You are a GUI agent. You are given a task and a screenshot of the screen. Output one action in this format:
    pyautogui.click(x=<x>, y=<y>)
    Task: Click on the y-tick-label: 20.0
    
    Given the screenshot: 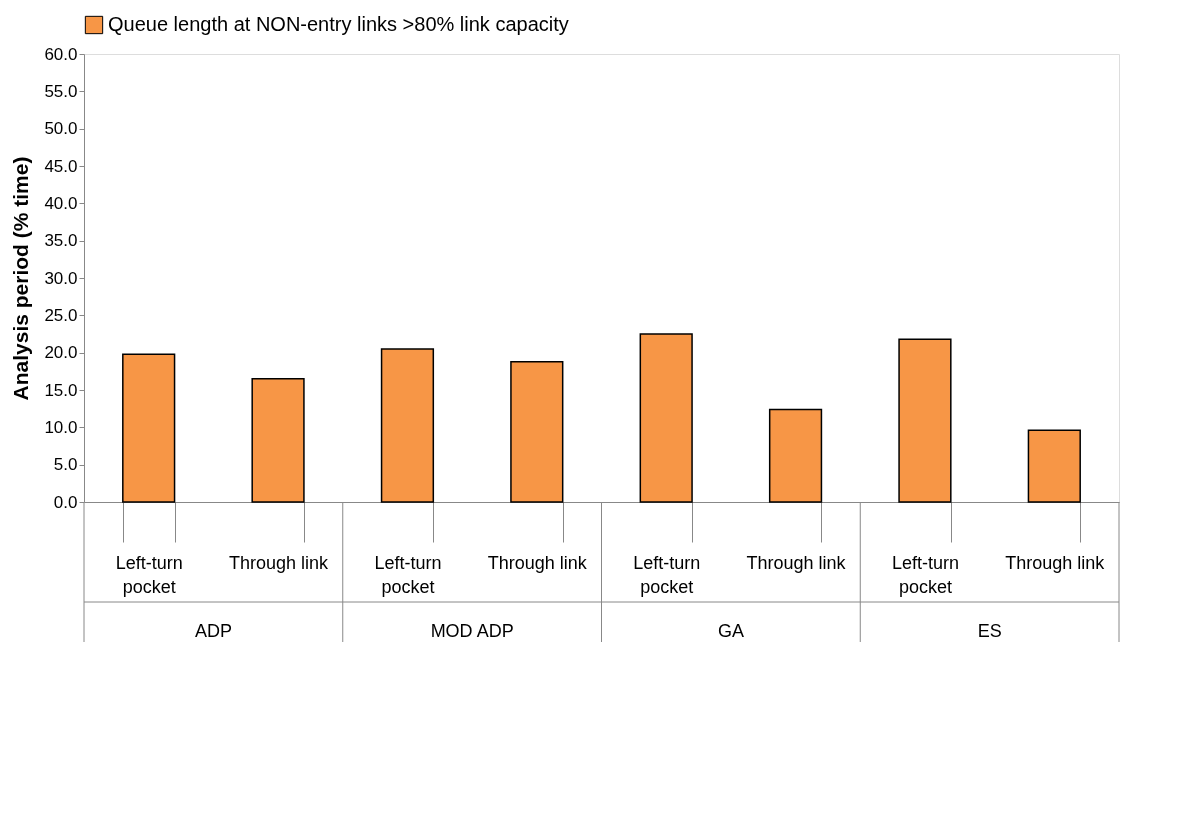 What is the action you would take?
    pyautogui.click(x=61, y=353)
    